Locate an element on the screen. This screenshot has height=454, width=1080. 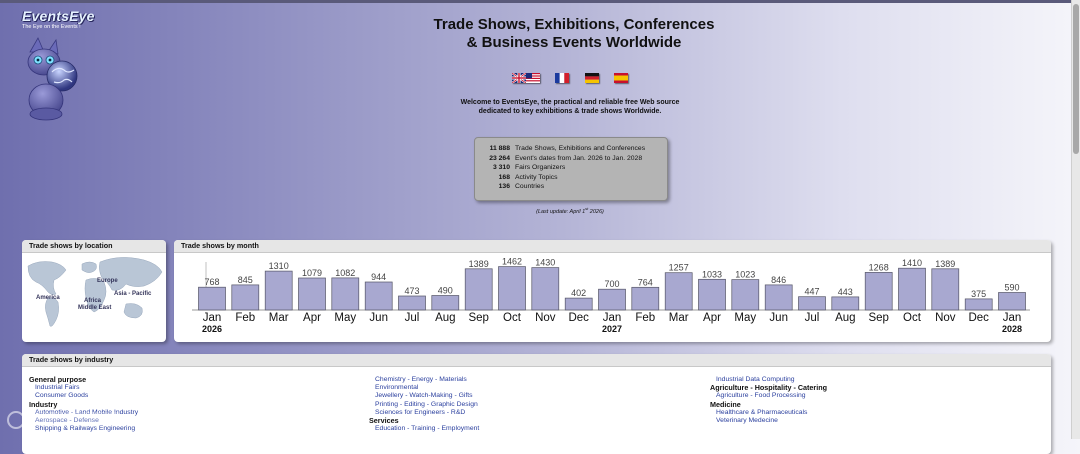
spain-flag-icon is located at coordinates (621, 78).